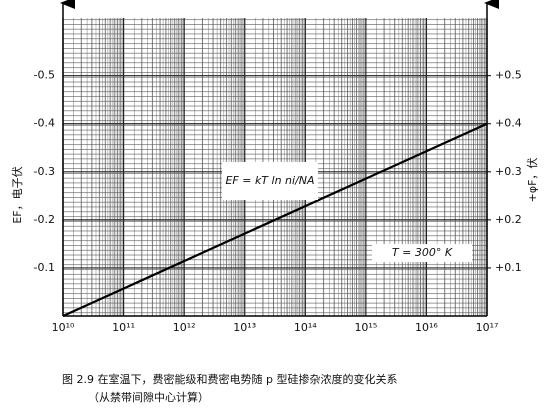 This screenshot has width=545, height=408. Describe the element at coordinates (148, 397) in the screenshot. I see `caption: （从禁带间隙中心计算）` at that location.